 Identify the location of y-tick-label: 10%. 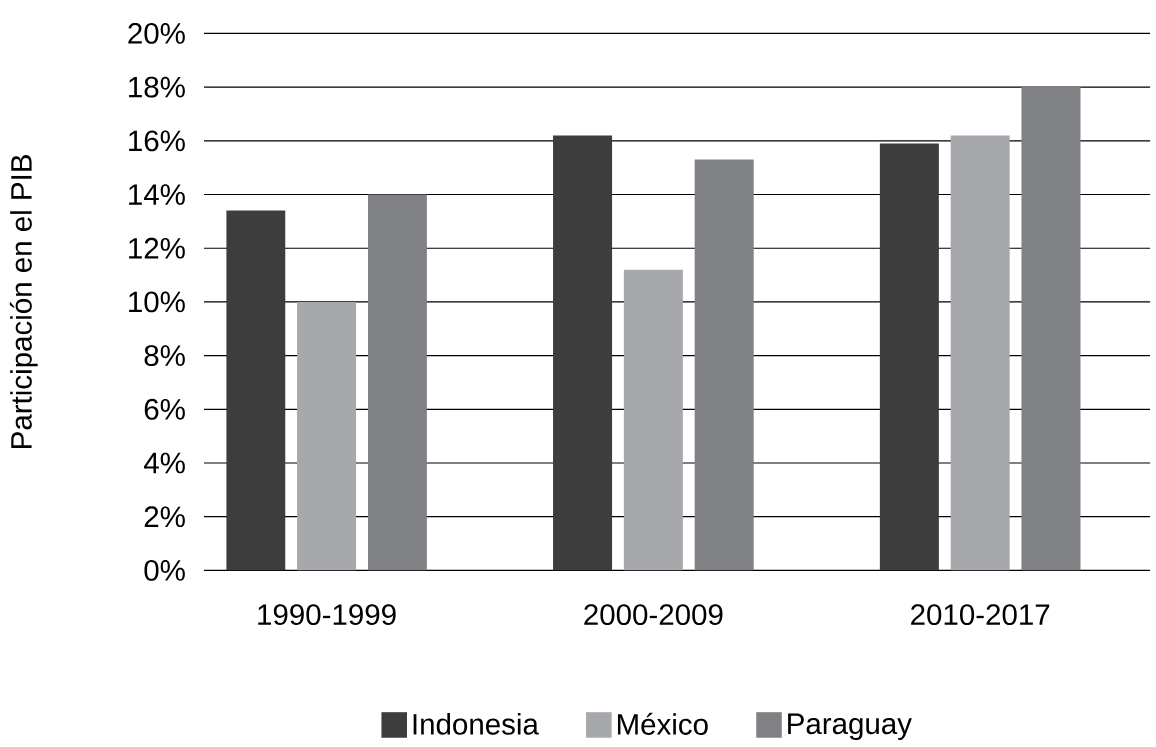
(157, 302).